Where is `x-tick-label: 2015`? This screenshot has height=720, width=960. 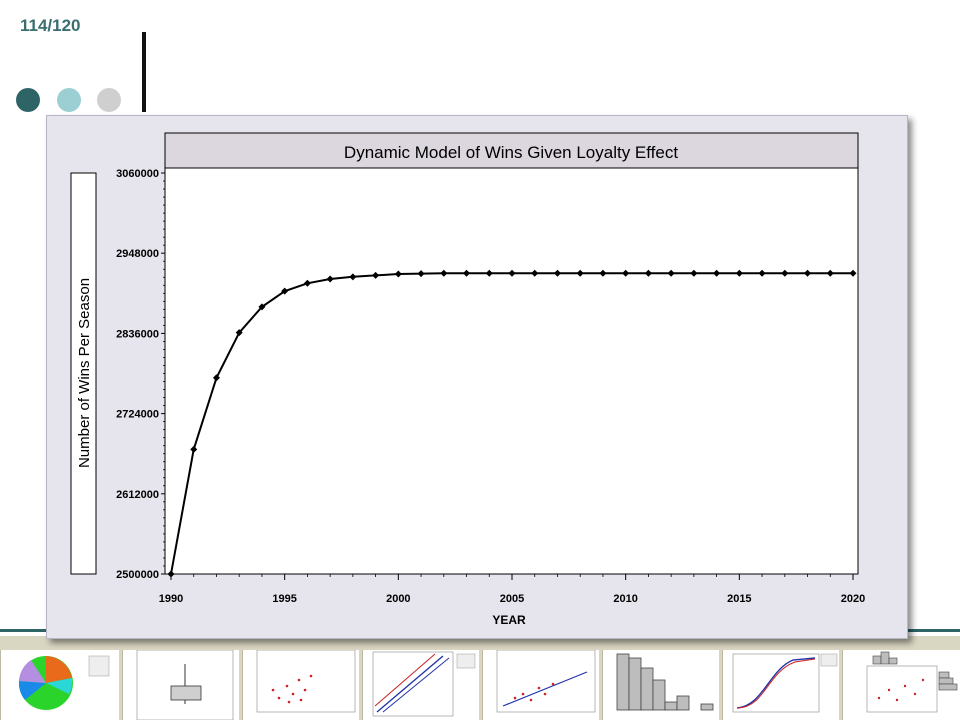 x-tick-label: 2015 is located at coordinates (739, 599).